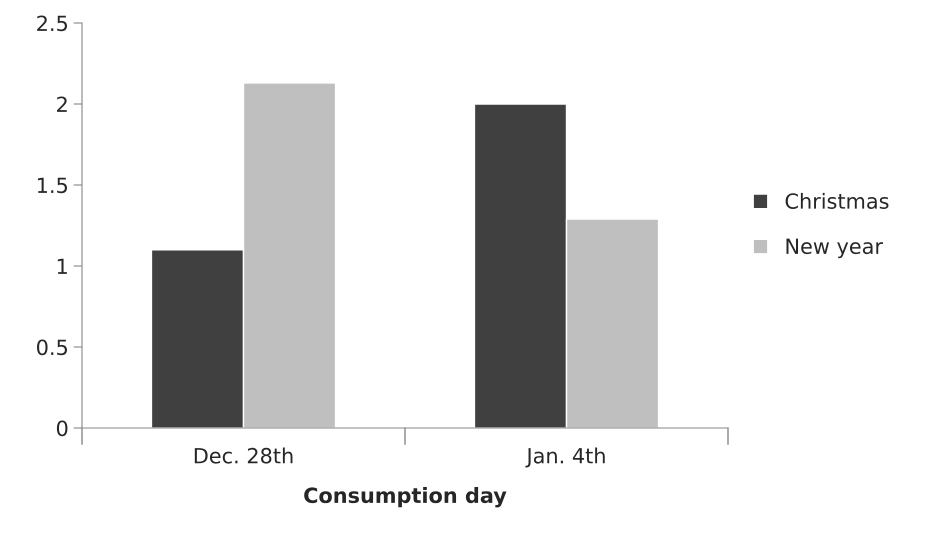 Image resolution: width=933 pixels, height=535 pixels. Describe the element at coordinates (834, 248) in the screenshot. I see `legend-label: New year` at that location.